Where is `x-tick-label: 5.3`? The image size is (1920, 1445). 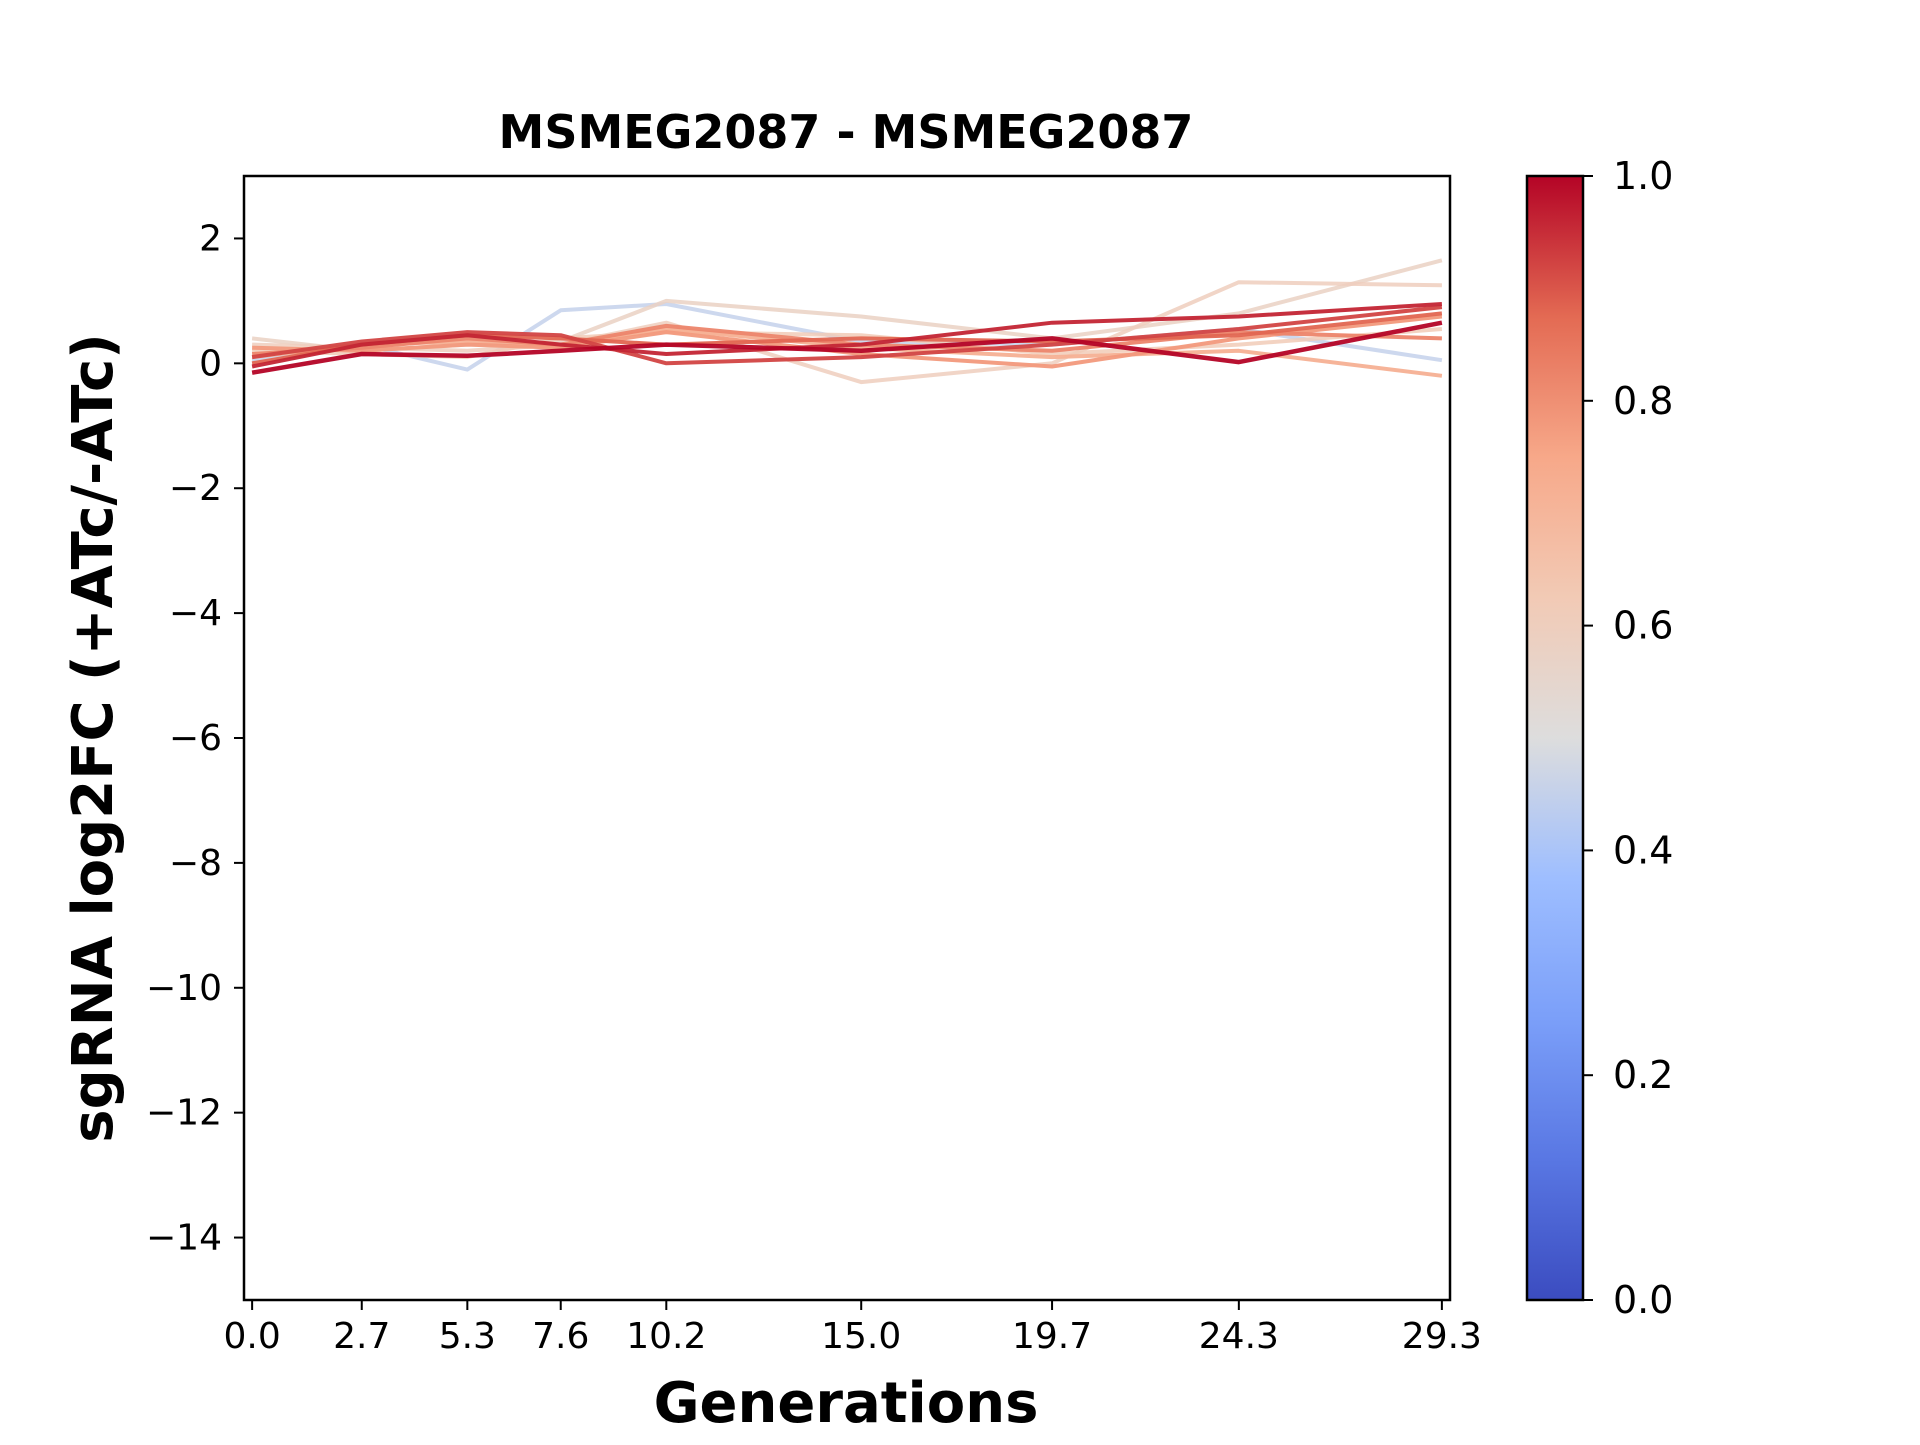
x-tick-label: 5.3 is located at coordinates (467, 1336).